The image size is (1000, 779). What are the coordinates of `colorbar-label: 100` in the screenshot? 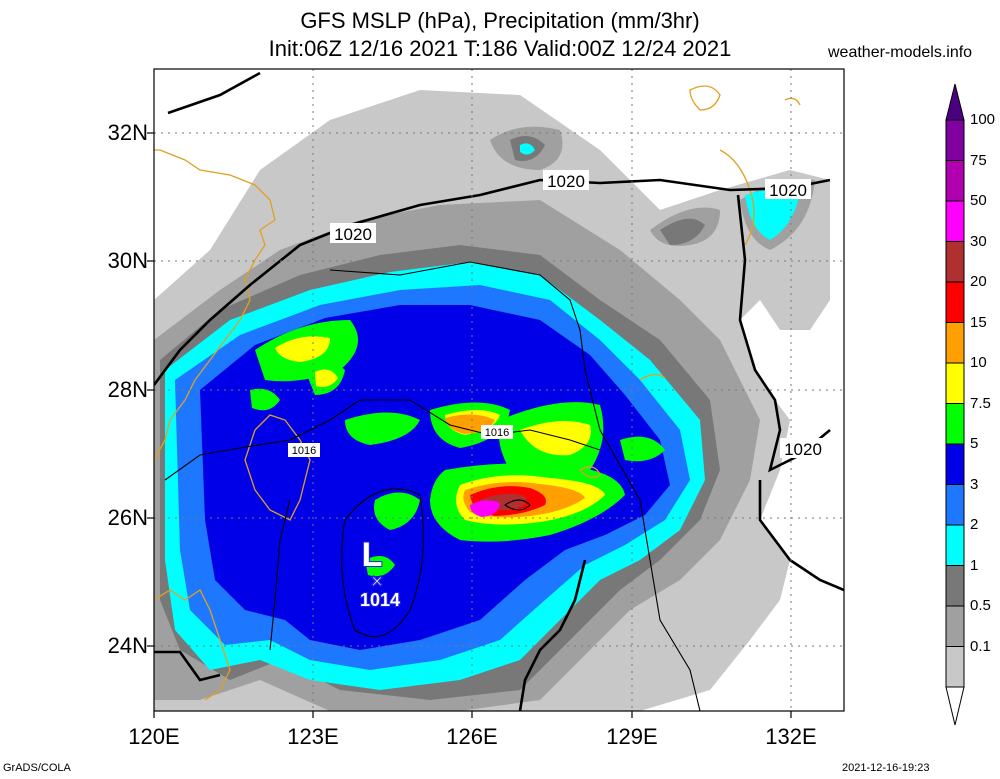 It's located at (983, 119).